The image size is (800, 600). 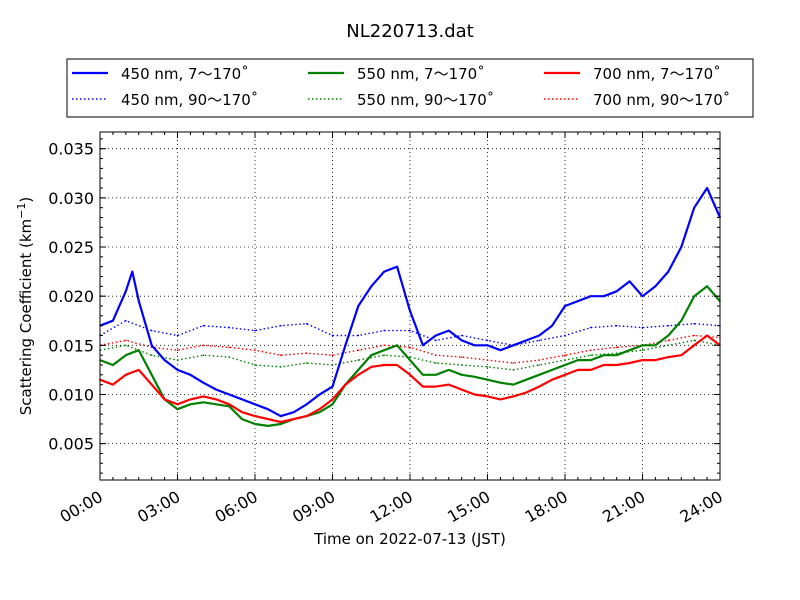 What do you see at coordinates (661, 100) in the screenshot?
I see `legend-label: 700 nm, 90～170˚` at bounding box center [661, 100].